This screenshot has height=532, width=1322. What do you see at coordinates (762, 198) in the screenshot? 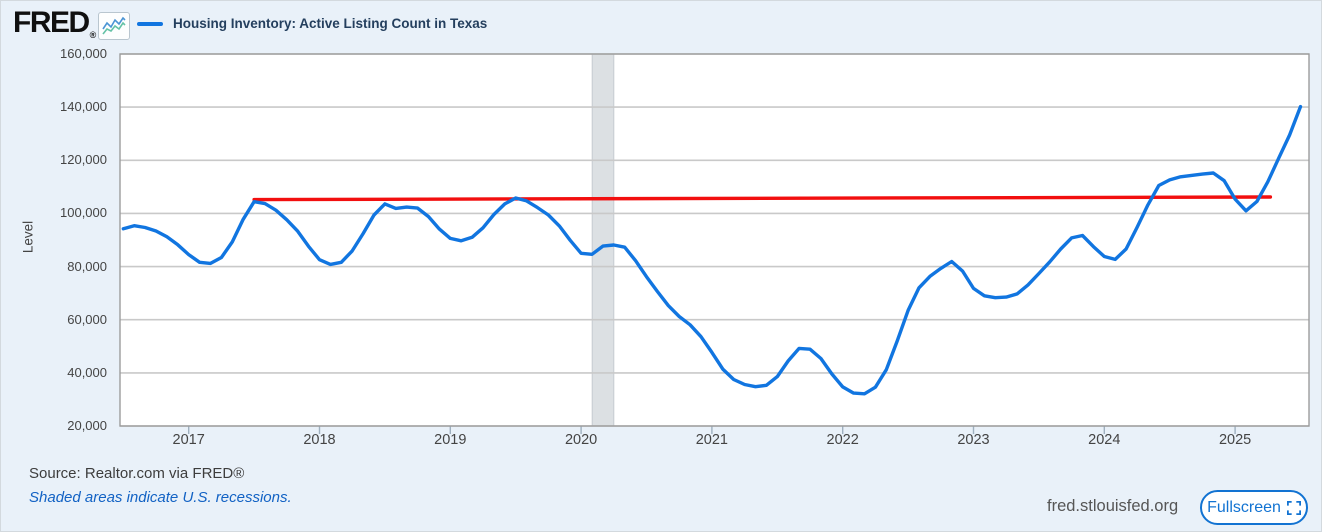
I see `reference-line-red` at bounding box center [762, 198].